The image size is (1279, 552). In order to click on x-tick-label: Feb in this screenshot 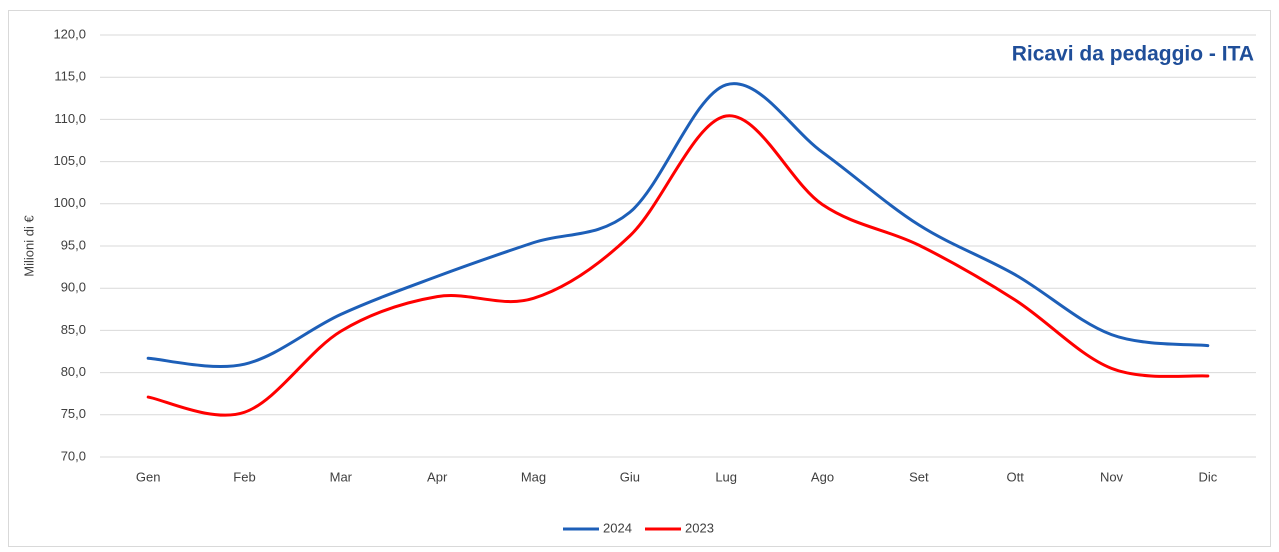, I will do `click(244, 476)`.